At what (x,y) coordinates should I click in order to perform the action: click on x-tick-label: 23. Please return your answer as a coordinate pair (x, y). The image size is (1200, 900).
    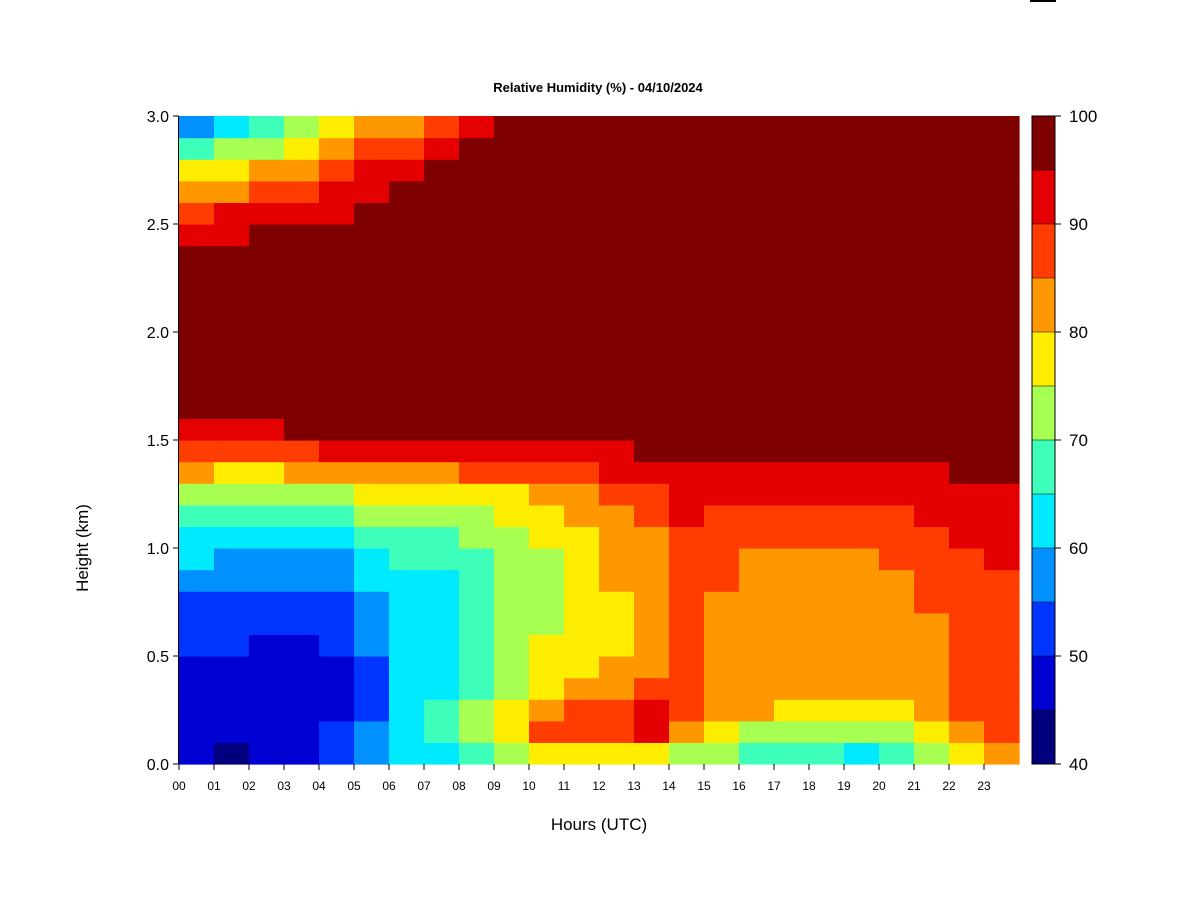
    Looking at the image, I should click on (984, 786).